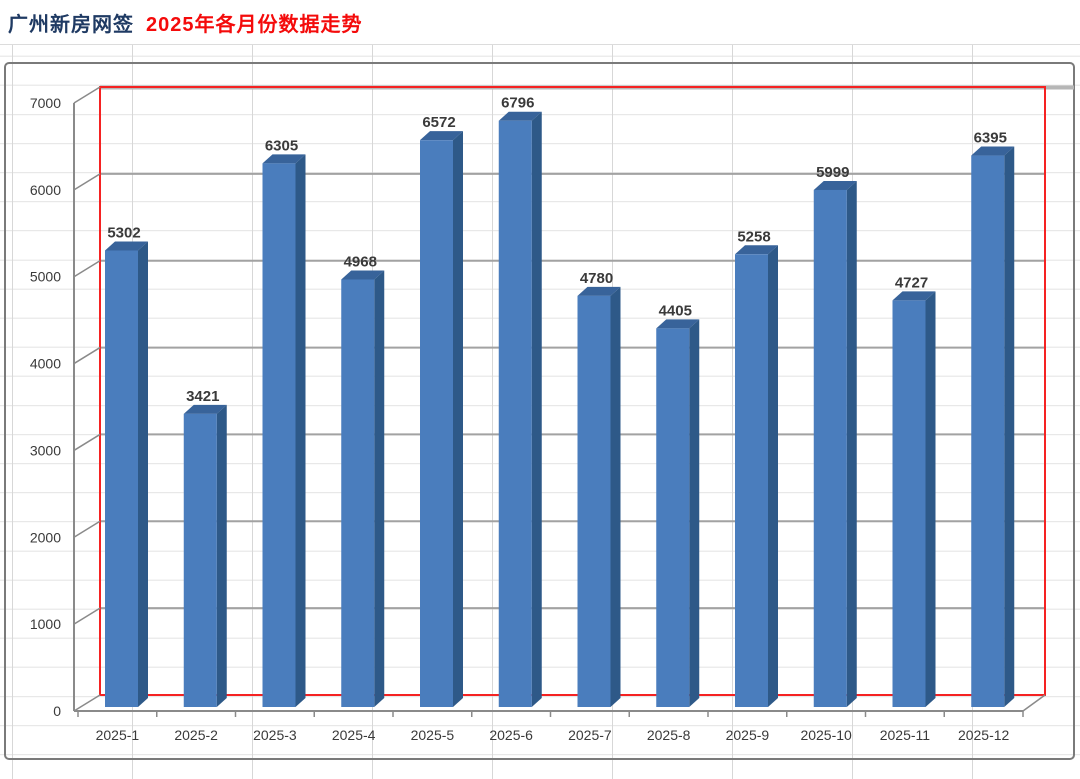 The width and height of the screenshot is (1080, 779). I want to click on y-axis-tick-label: 4000, so click(45, 364).